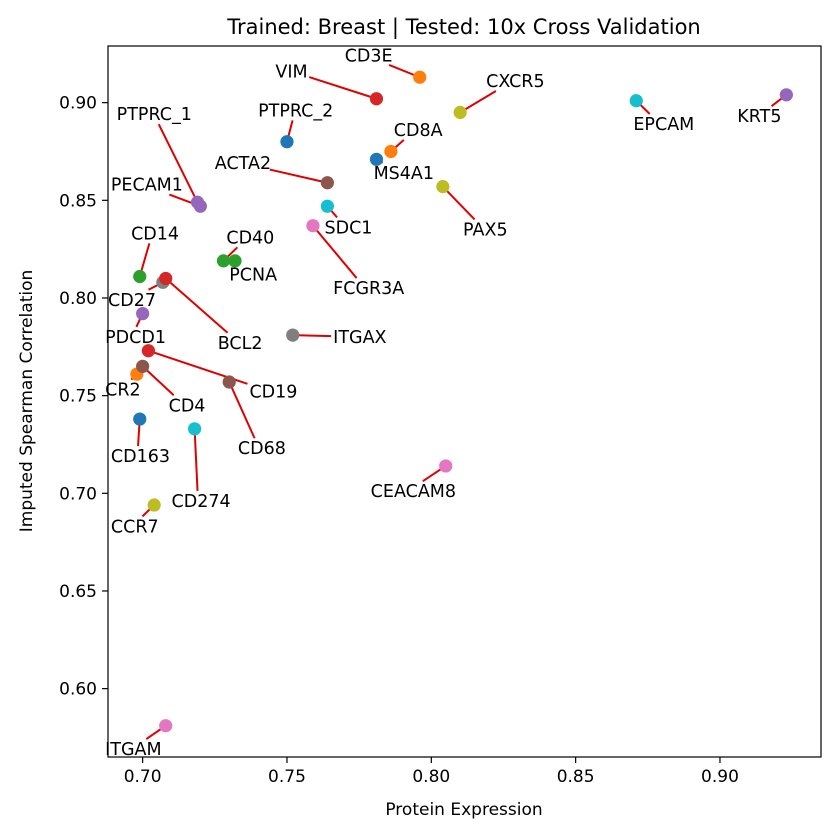  I want to click on point-cd14, so click(140, 276).